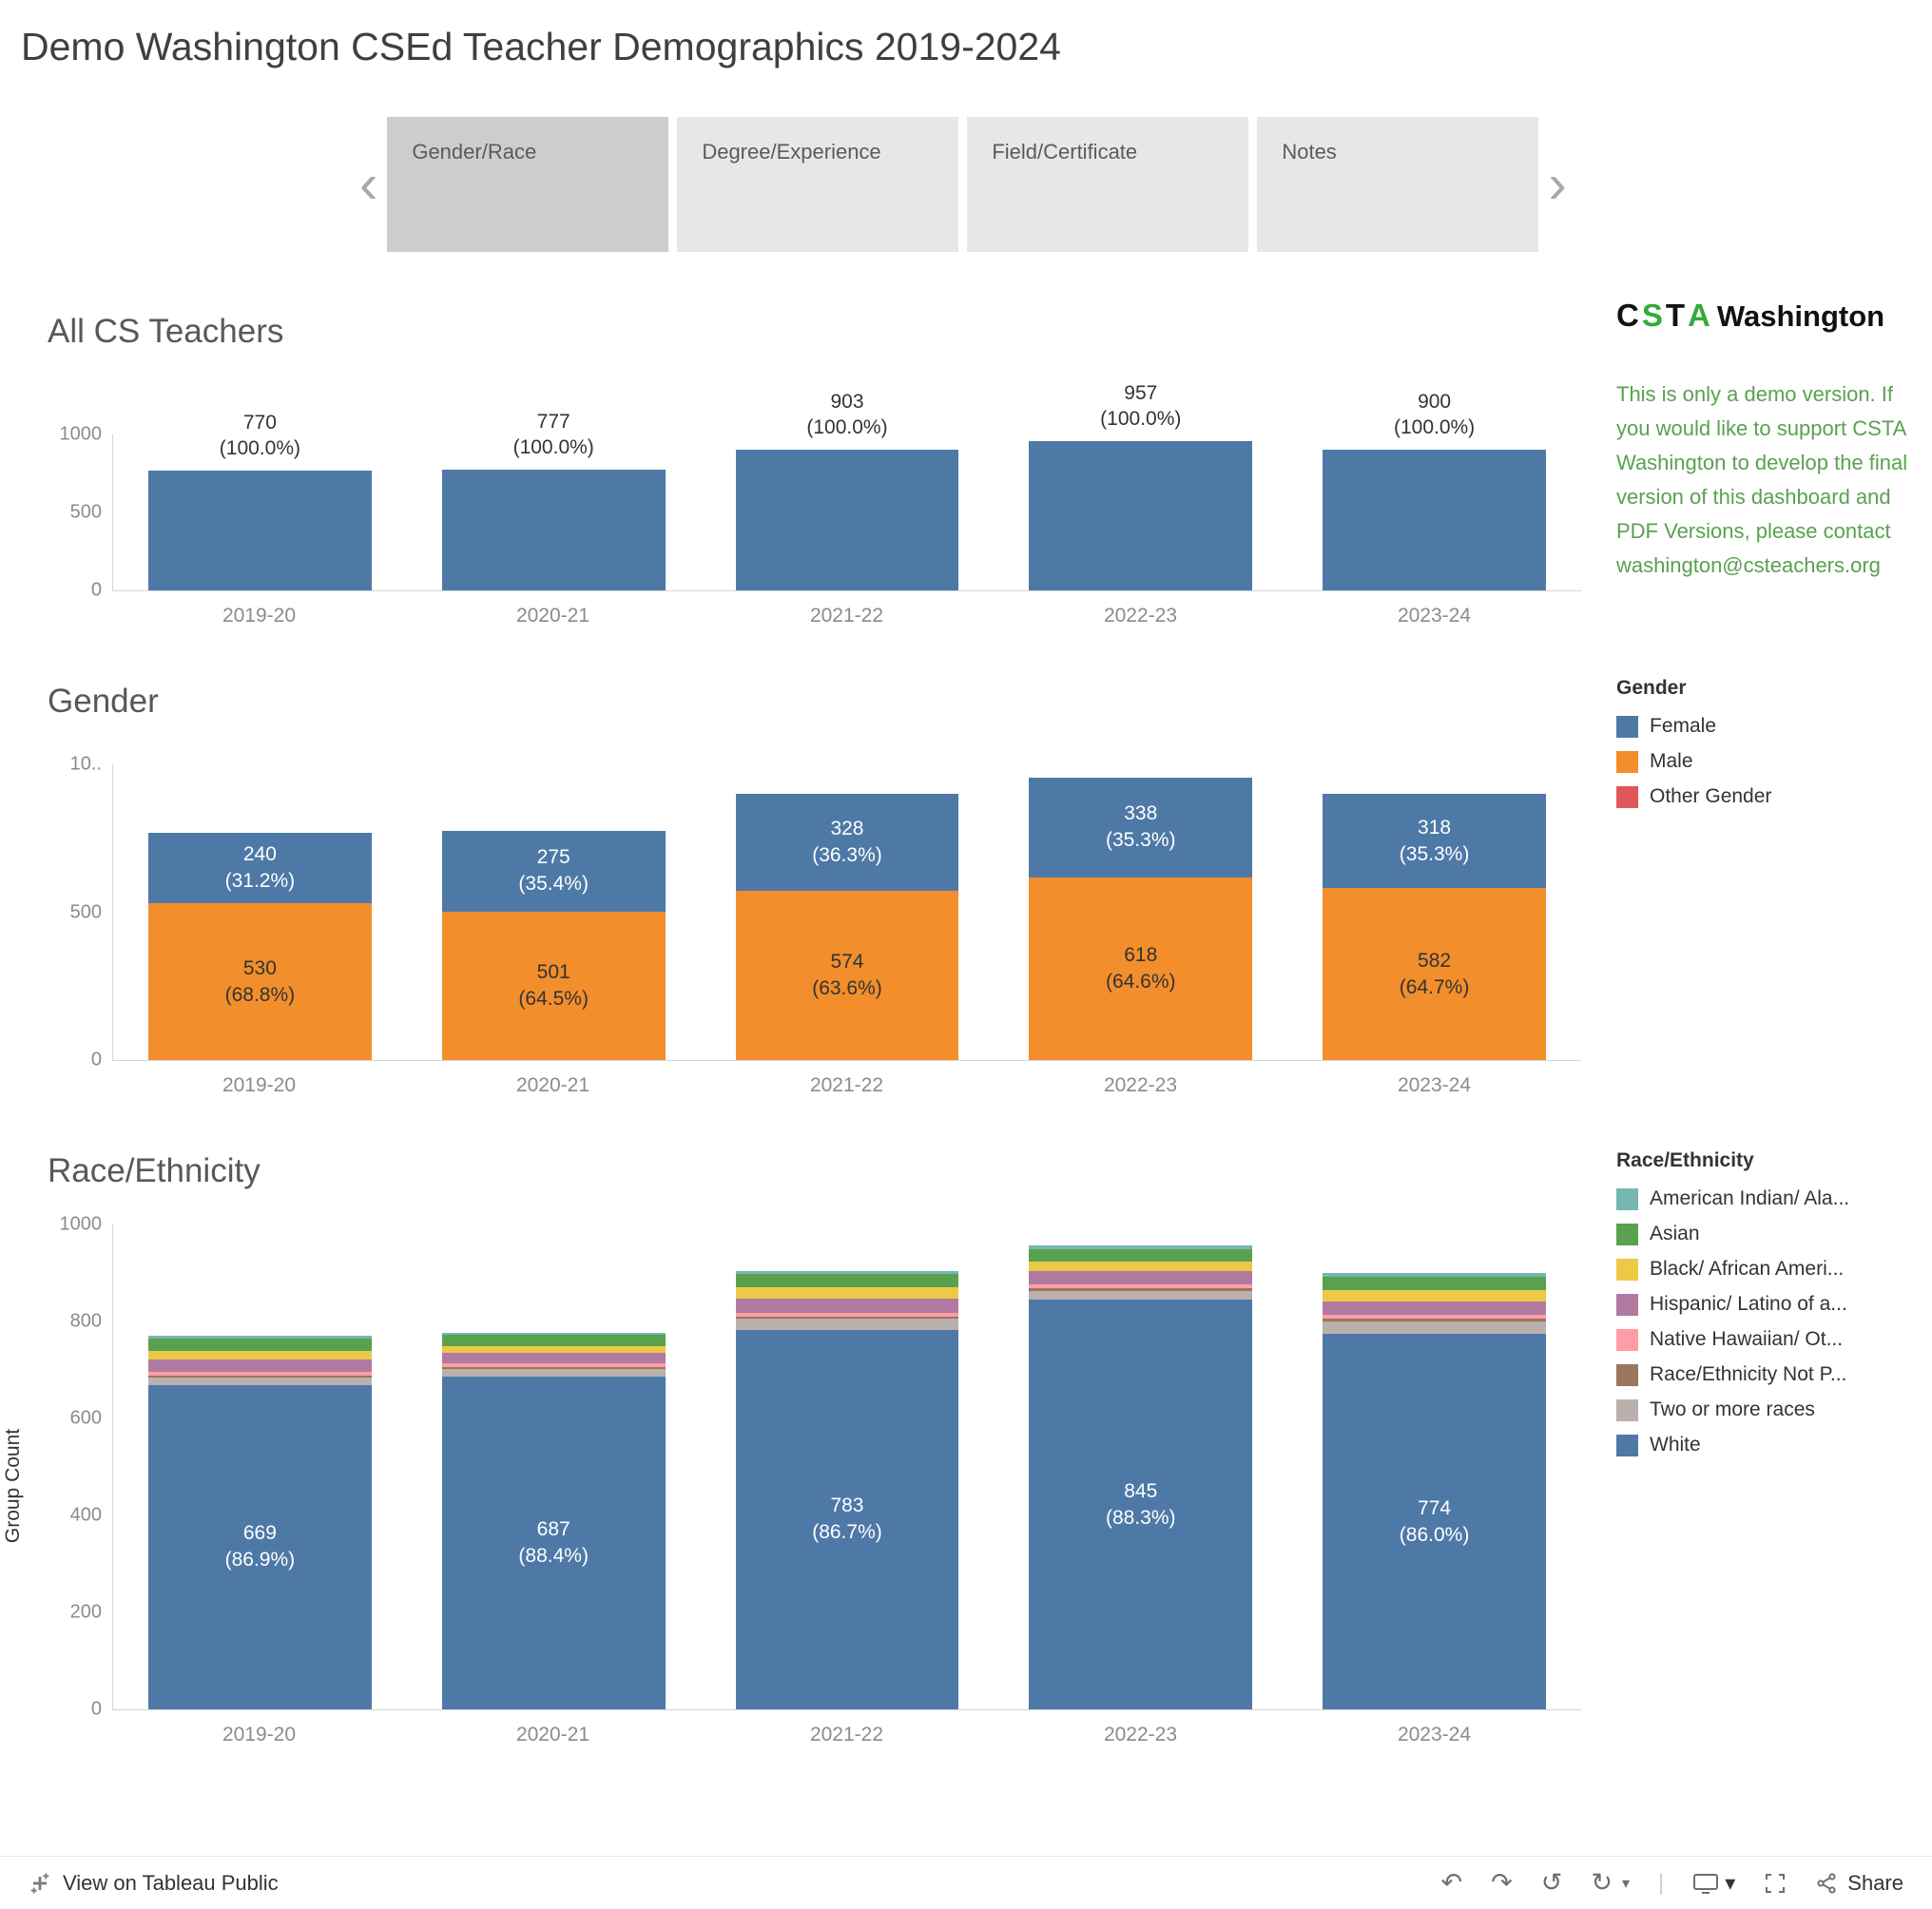  I want to click on bar-slot-2022-23: 845 (88.3%), so click(1140, 1466).